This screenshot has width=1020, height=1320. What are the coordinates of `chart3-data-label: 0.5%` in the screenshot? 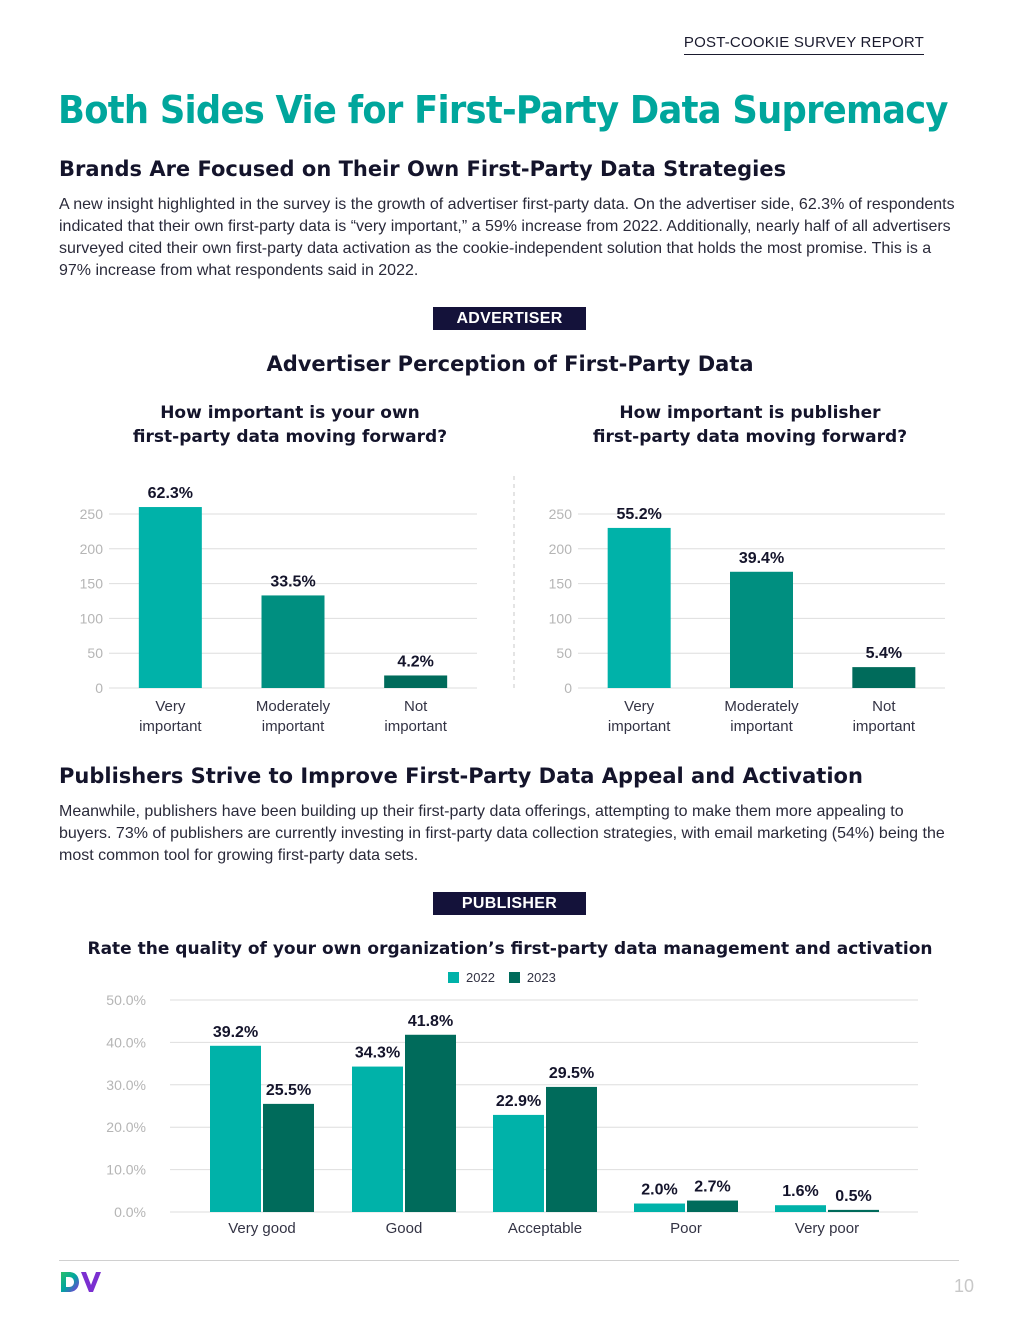 It's located at (853, 1196).